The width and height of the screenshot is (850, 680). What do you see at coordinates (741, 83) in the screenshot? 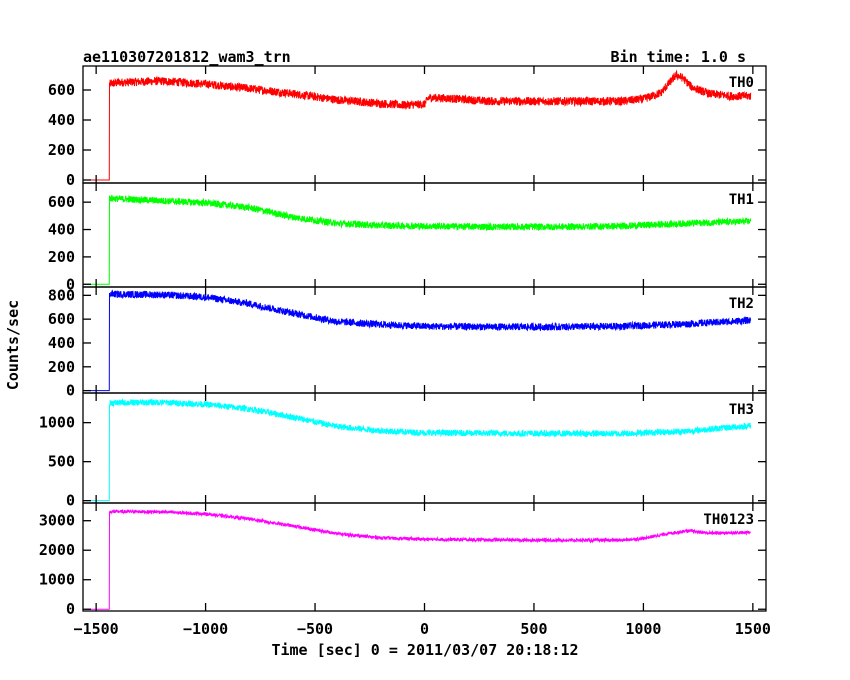
I see `panel-label: TH0` at bounding box center [741, 83].